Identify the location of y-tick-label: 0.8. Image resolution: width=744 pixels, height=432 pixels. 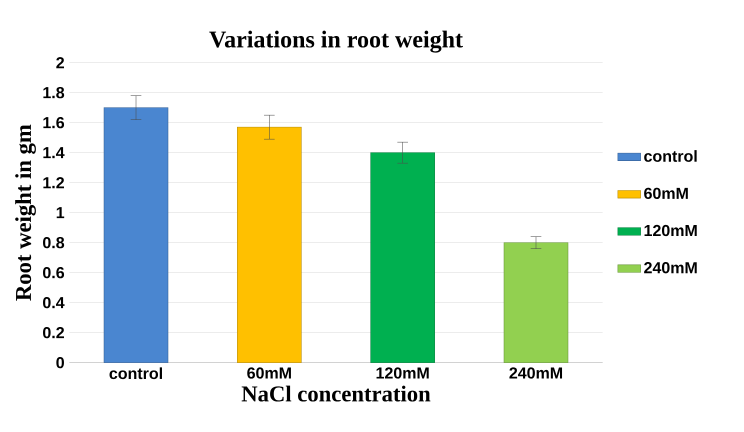
(53, 242).